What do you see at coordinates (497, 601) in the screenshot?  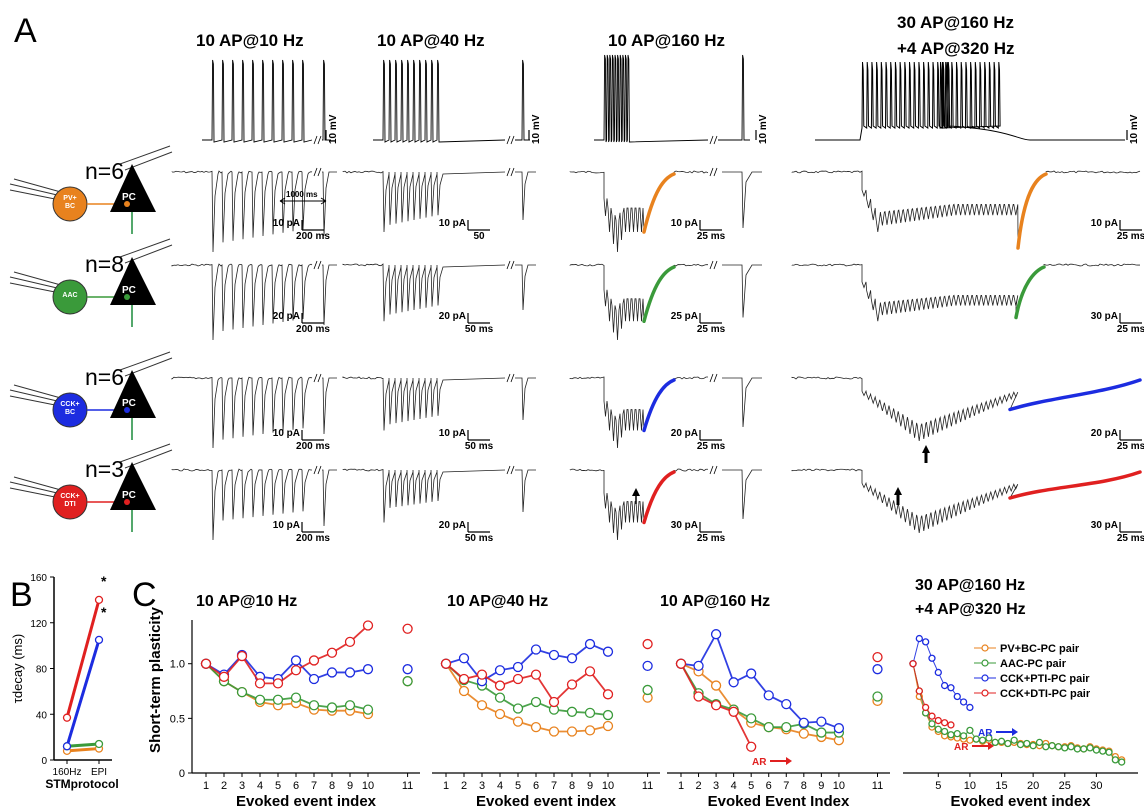 I see `panel-c-title-40hz: 10 AP@40 Hz` at bounding box center [497, 601].